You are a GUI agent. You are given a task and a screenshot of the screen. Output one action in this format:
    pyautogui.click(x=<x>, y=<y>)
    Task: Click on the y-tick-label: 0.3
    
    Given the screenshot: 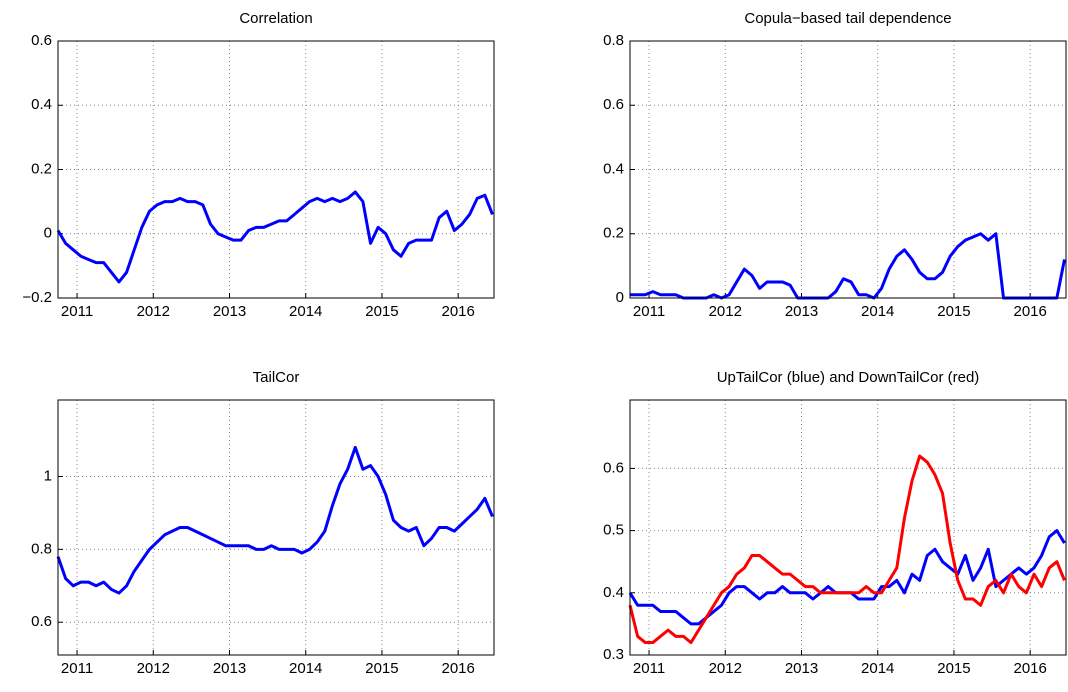 What is the action you would take?
    pyautogui.click(x=613, y=654)
    